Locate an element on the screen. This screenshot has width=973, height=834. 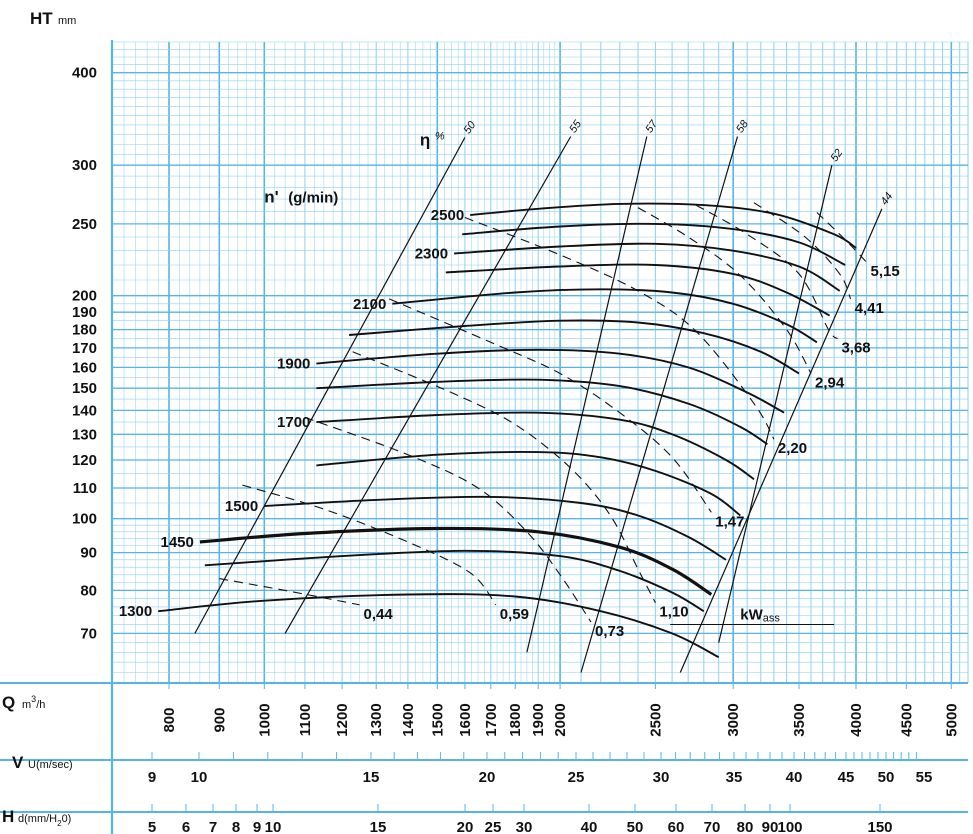
y-tick-140: 140 is located at coordinates (84, 410).